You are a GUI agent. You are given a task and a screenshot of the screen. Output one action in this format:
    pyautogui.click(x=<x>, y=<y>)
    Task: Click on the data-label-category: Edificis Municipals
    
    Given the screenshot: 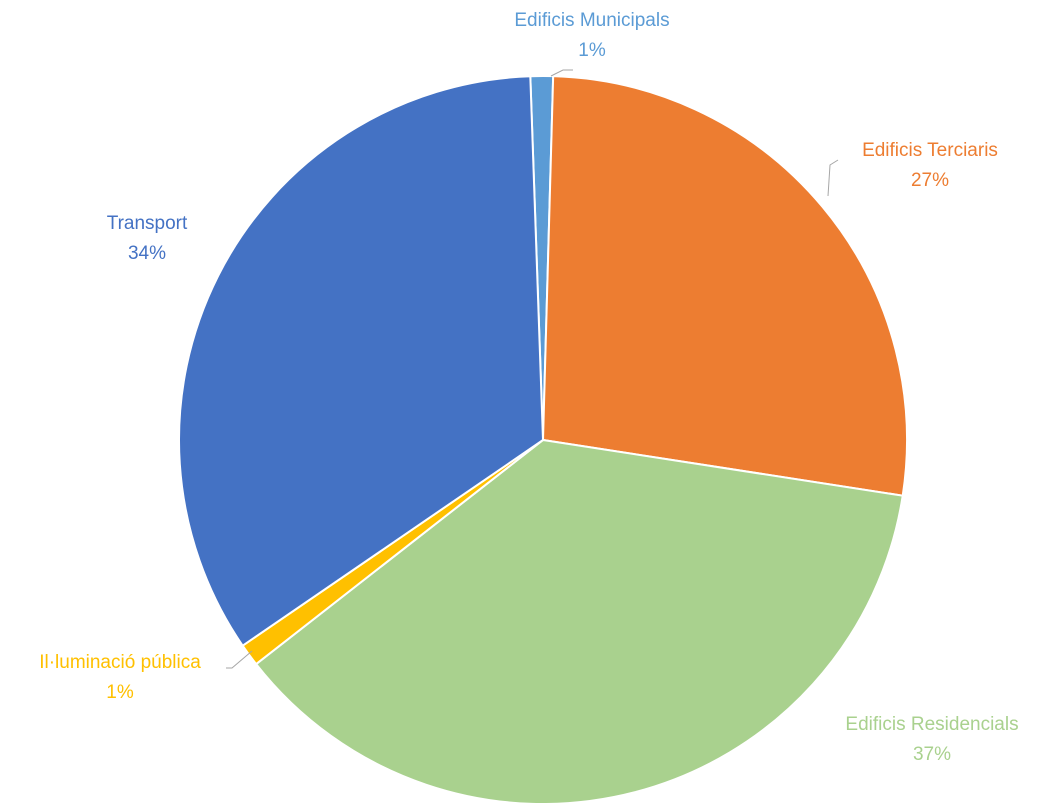 What is the action you would take?
    pyautogui.click(x=591, y=20)
    